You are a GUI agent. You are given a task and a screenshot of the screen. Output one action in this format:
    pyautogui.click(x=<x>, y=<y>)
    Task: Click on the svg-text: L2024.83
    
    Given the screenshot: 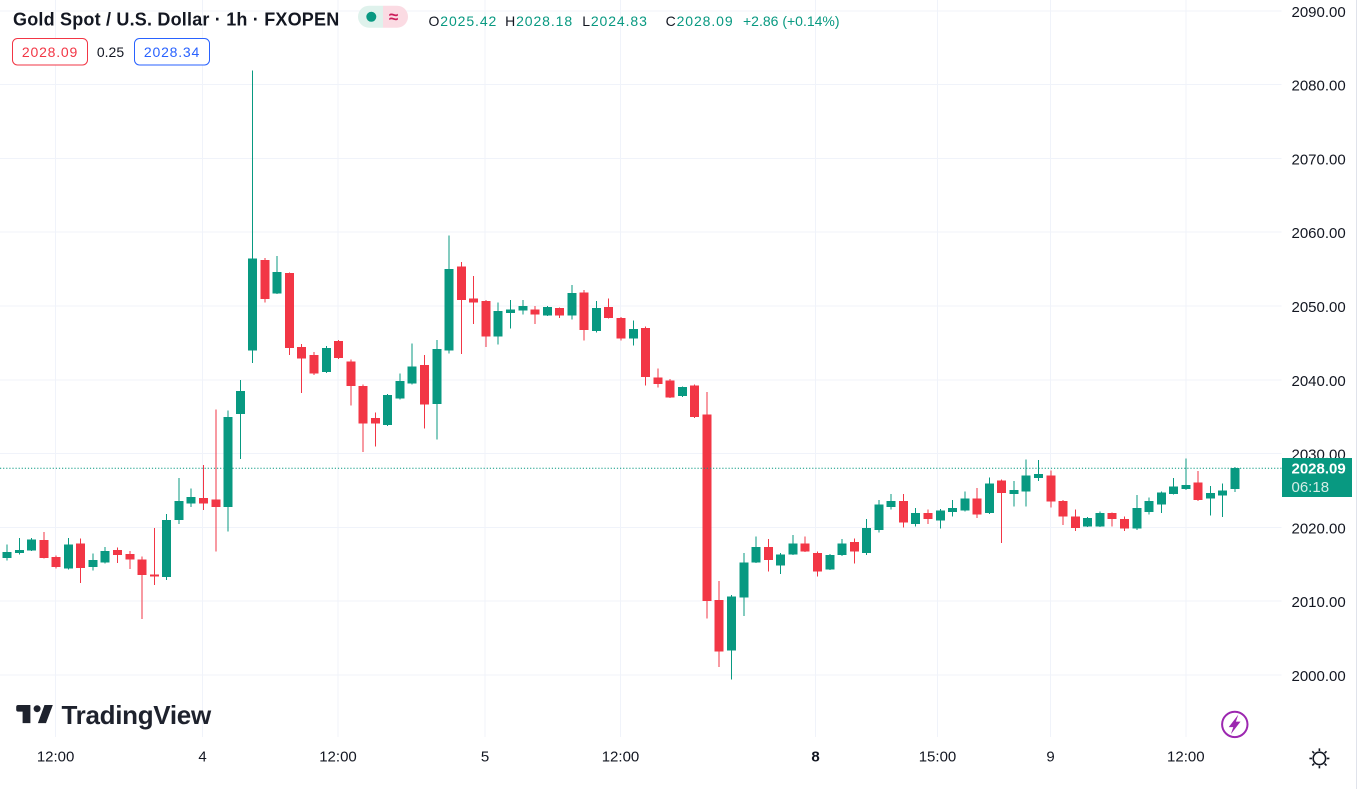 What is the action you would take?
    pyautogui.click(x=615, y=21)
    